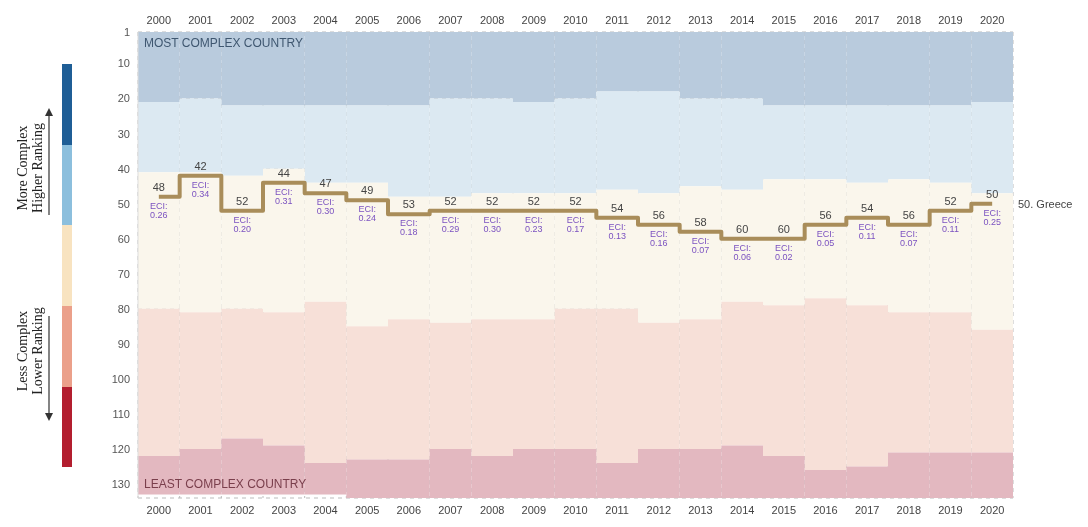  Describe the element at coordinates (159, 509) in the screenshot. I see `x-tick-label: 2000` at that location.